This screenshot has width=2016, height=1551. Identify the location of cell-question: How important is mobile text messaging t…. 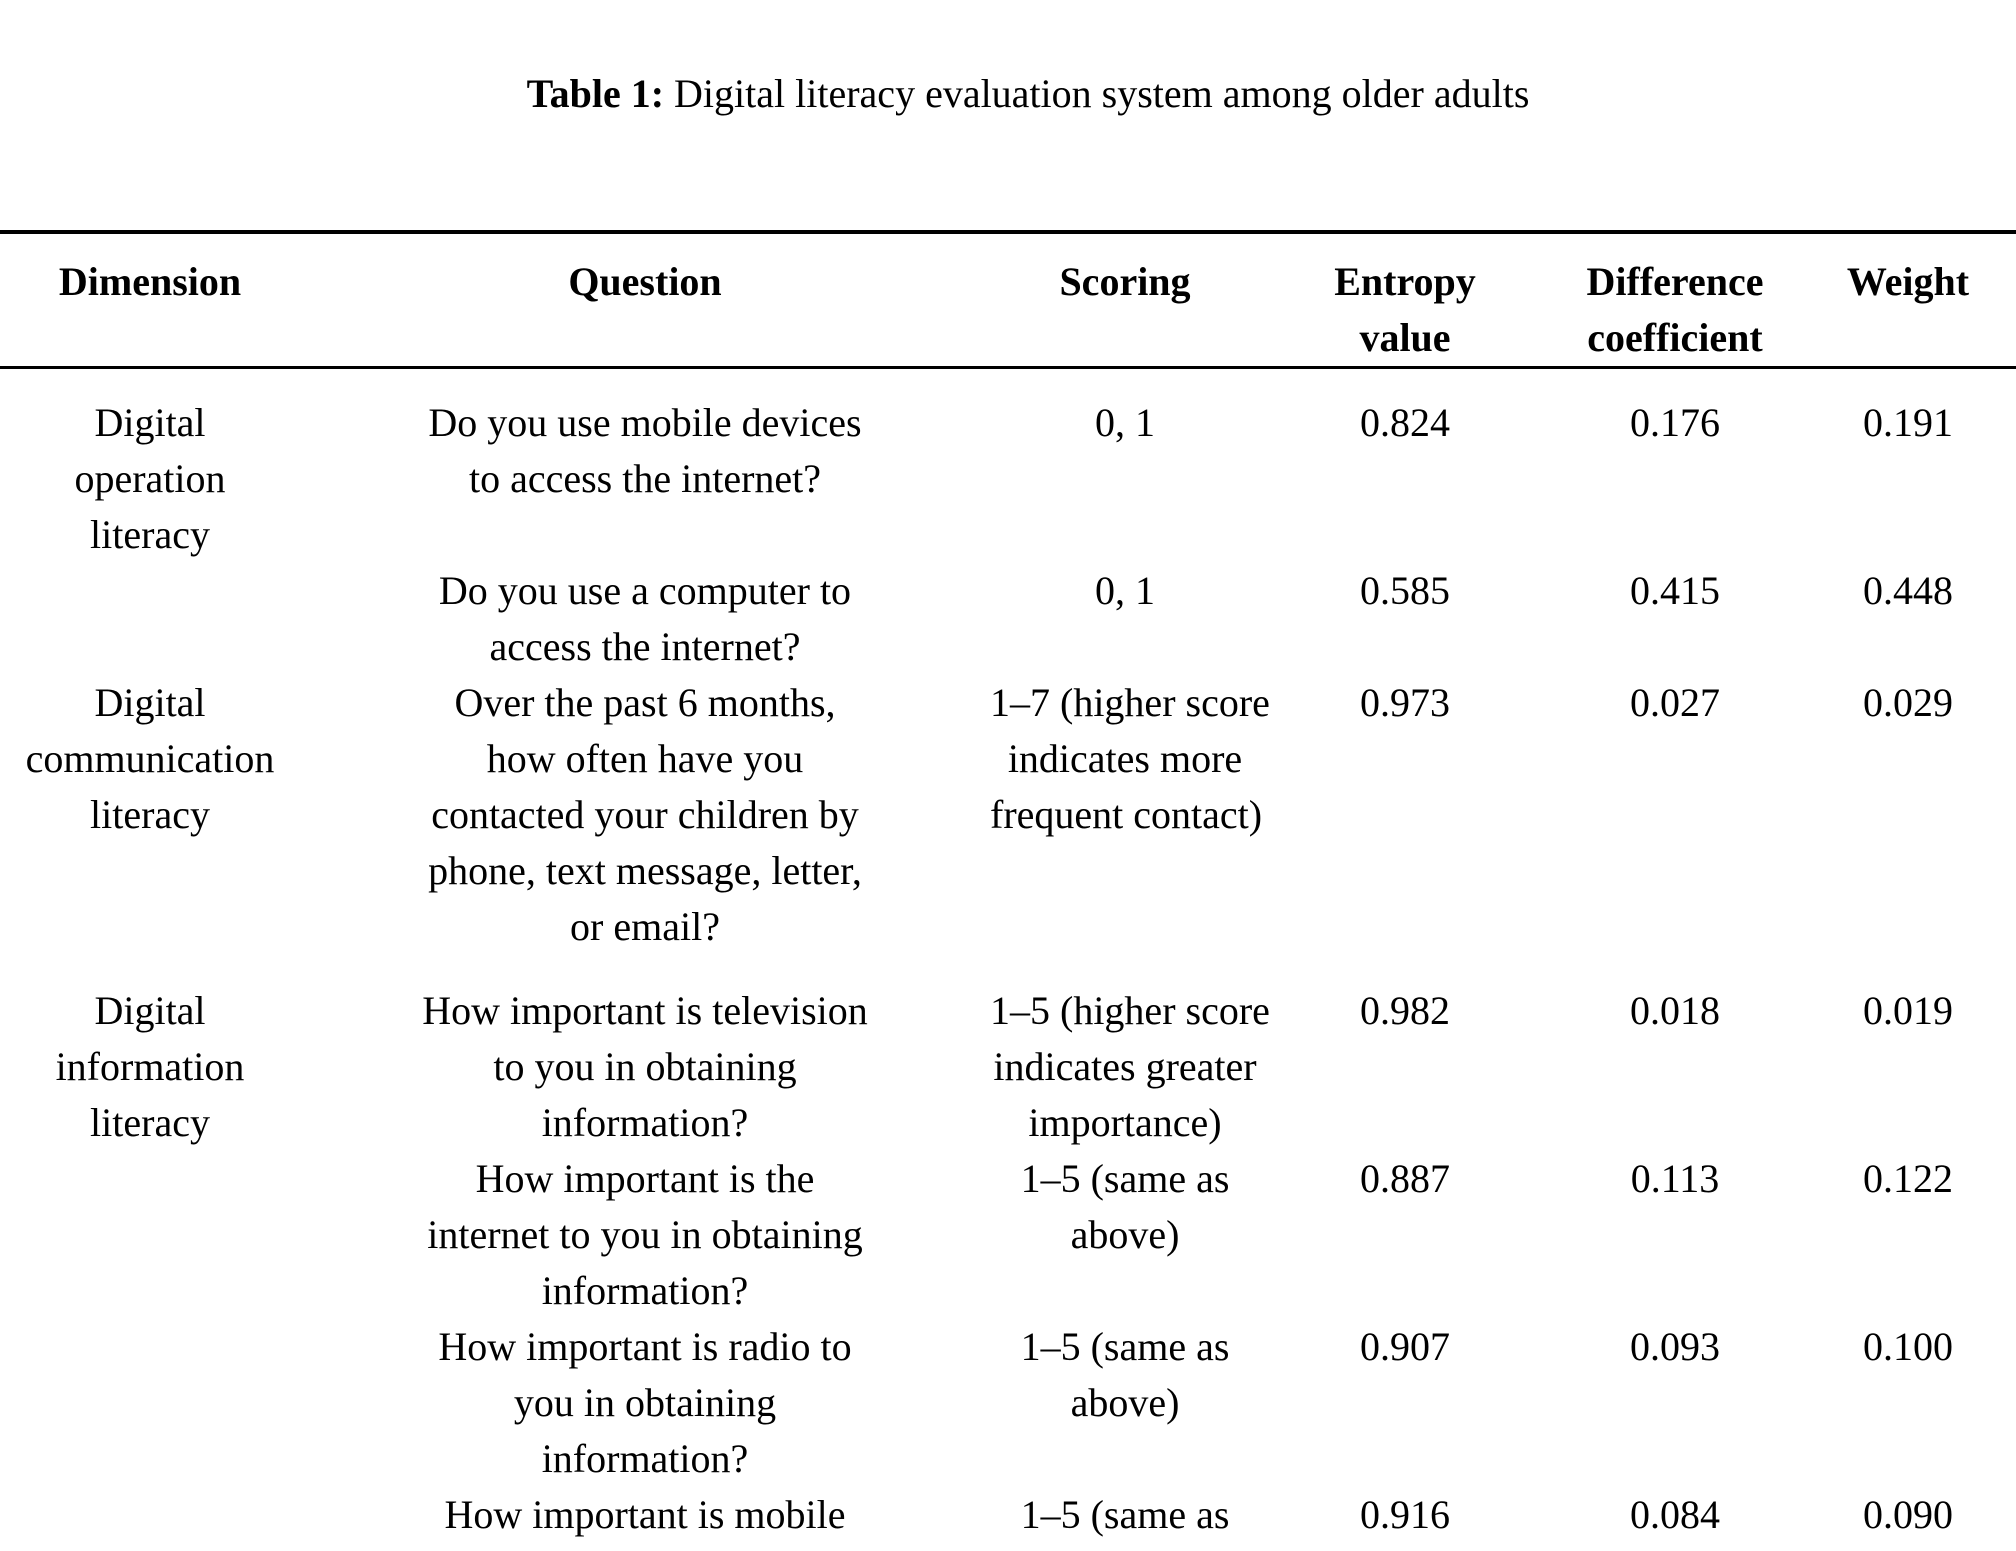
(645, 1521).